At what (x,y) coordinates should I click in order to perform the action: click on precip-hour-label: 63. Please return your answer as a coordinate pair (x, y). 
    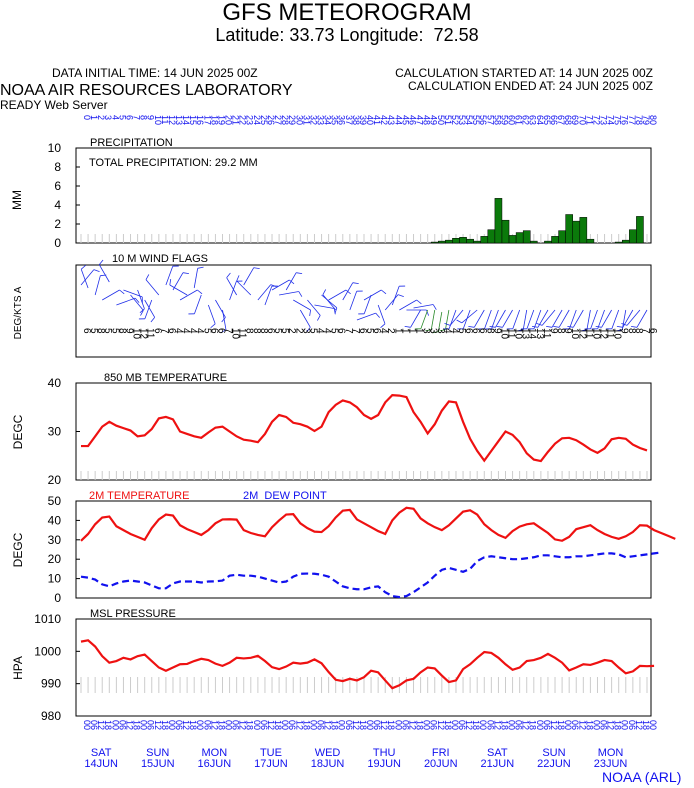
    Looking at the image, I should click on (533, 120).